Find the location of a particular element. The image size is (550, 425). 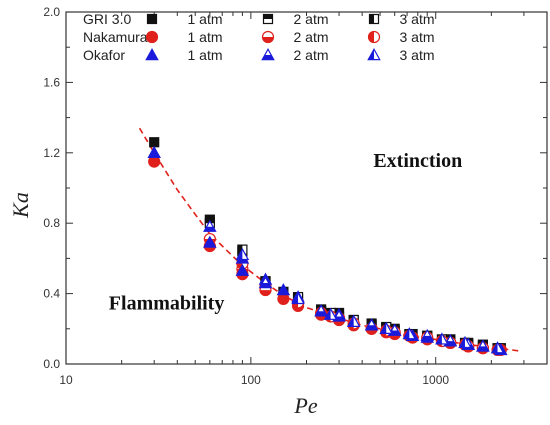

y-tick-label: 0.4 is located at coordinates (51, 294).